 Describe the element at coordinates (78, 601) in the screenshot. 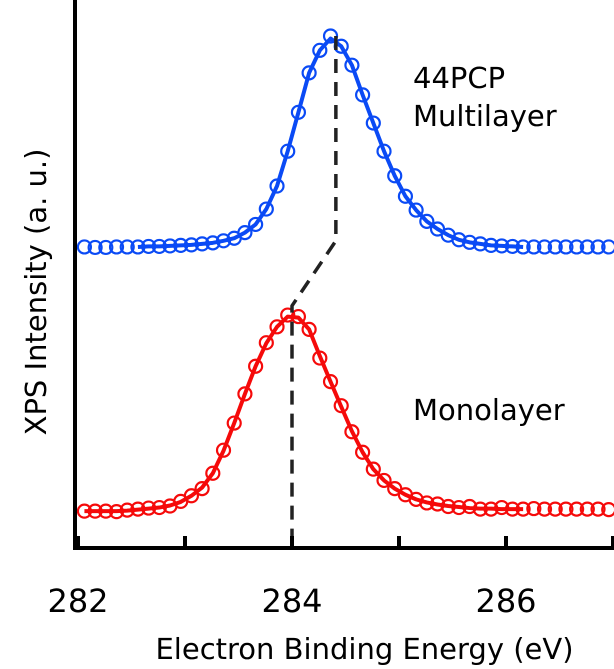

I see `x-tick-label: 282` at that location.